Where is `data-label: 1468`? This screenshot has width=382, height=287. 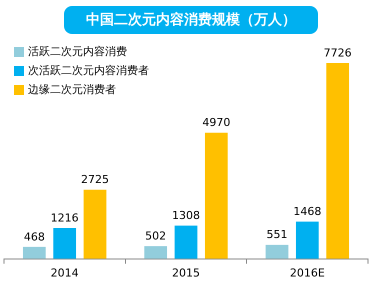 data-label: 1468 is located at coordinates (307, 211).